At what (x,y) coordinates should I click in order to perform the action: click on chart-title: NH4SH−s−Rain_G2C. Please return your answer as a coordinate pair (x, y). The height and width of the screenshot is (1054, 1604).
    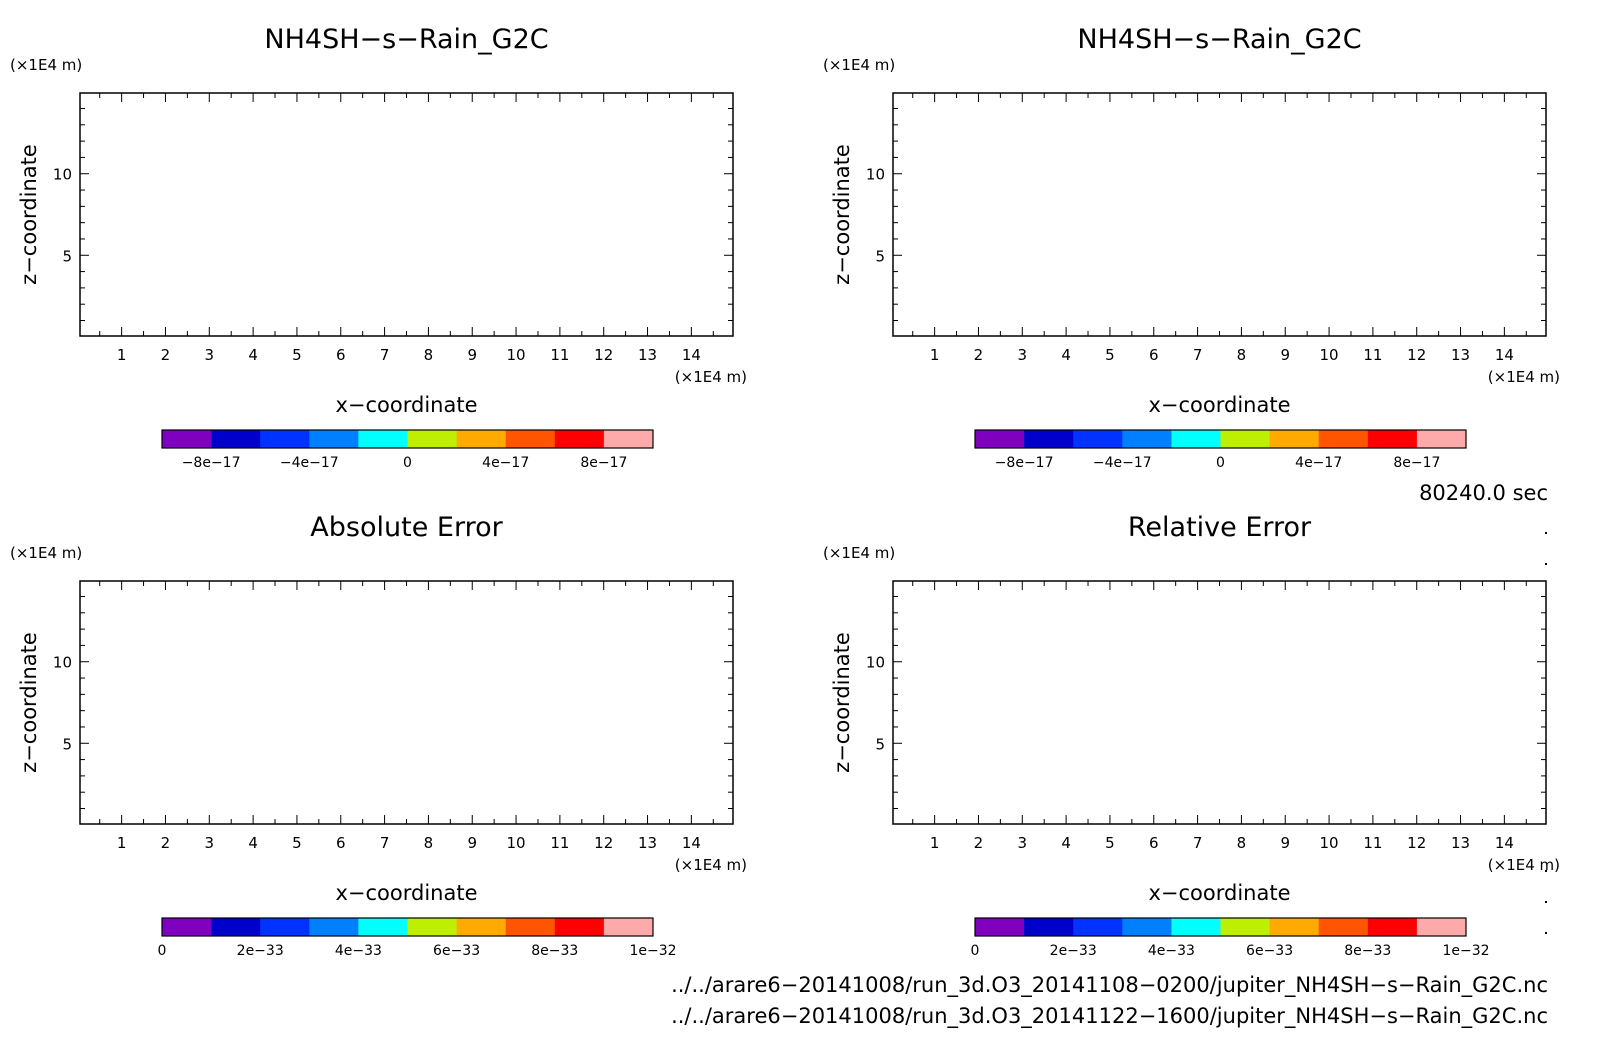
    Looking at the image, I should click on (1219, 39).